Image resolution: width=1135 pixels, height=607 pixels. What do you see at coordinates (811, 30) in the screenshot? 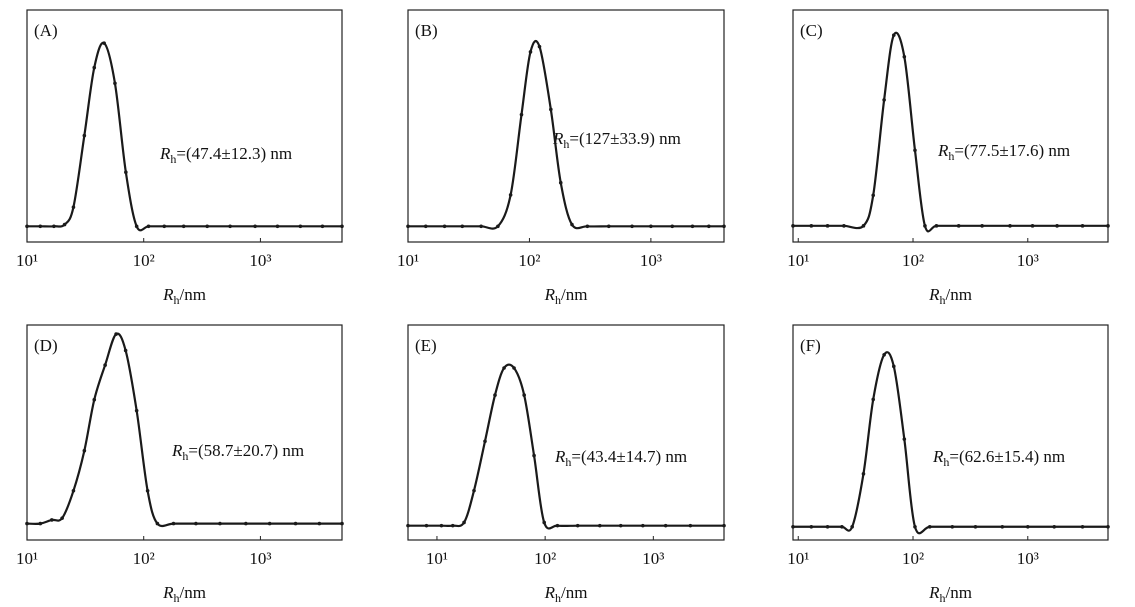
I see `panel-label: (C)` at bounding box center [811, 30].